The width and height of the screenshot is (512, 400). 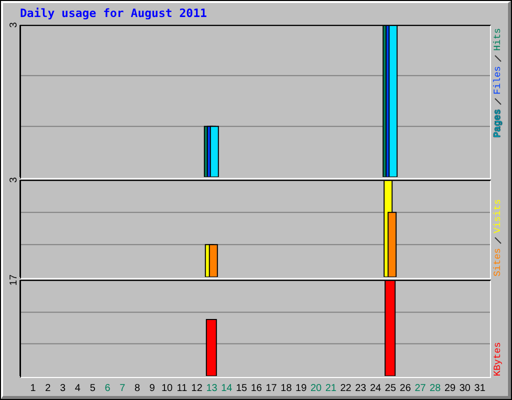 I want to click on x-tick-label: 26, so click(x=406, y=388).